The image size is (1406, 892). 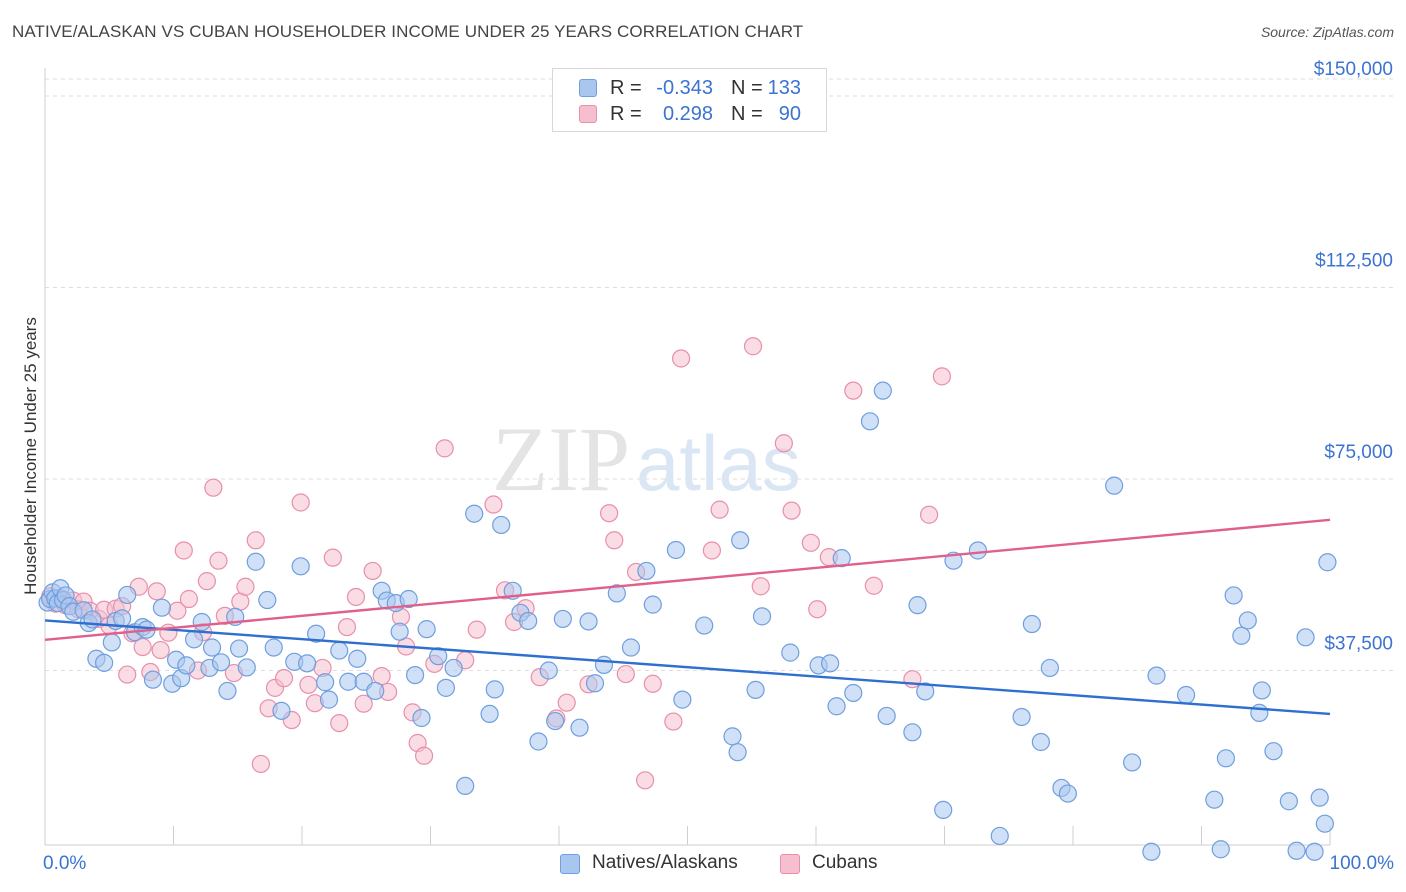 I want to click on watermark: ZIP atlas, so click(x=646, y=459).